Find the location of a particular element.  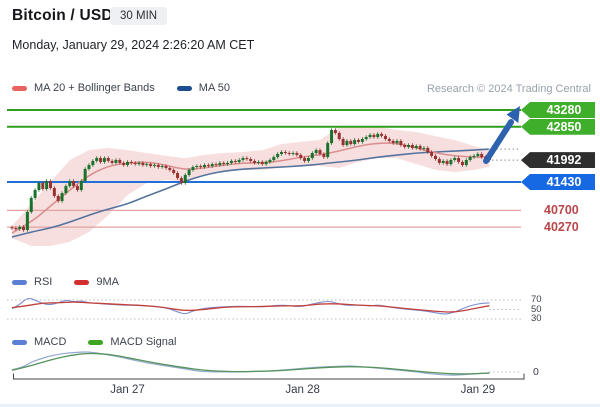

chart-datetime: Monday, January 29, 2024 2:26:20 AM CET is located at coordinates (133, 45).